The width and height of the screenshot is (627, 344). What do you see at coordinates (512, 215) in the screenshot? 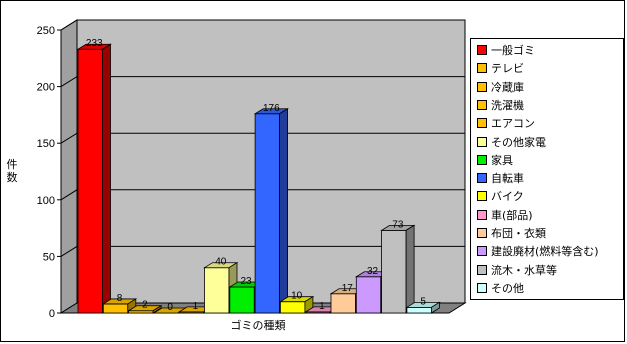
I see `legend-label: 車(部品)` at bounding box center [512, 215].